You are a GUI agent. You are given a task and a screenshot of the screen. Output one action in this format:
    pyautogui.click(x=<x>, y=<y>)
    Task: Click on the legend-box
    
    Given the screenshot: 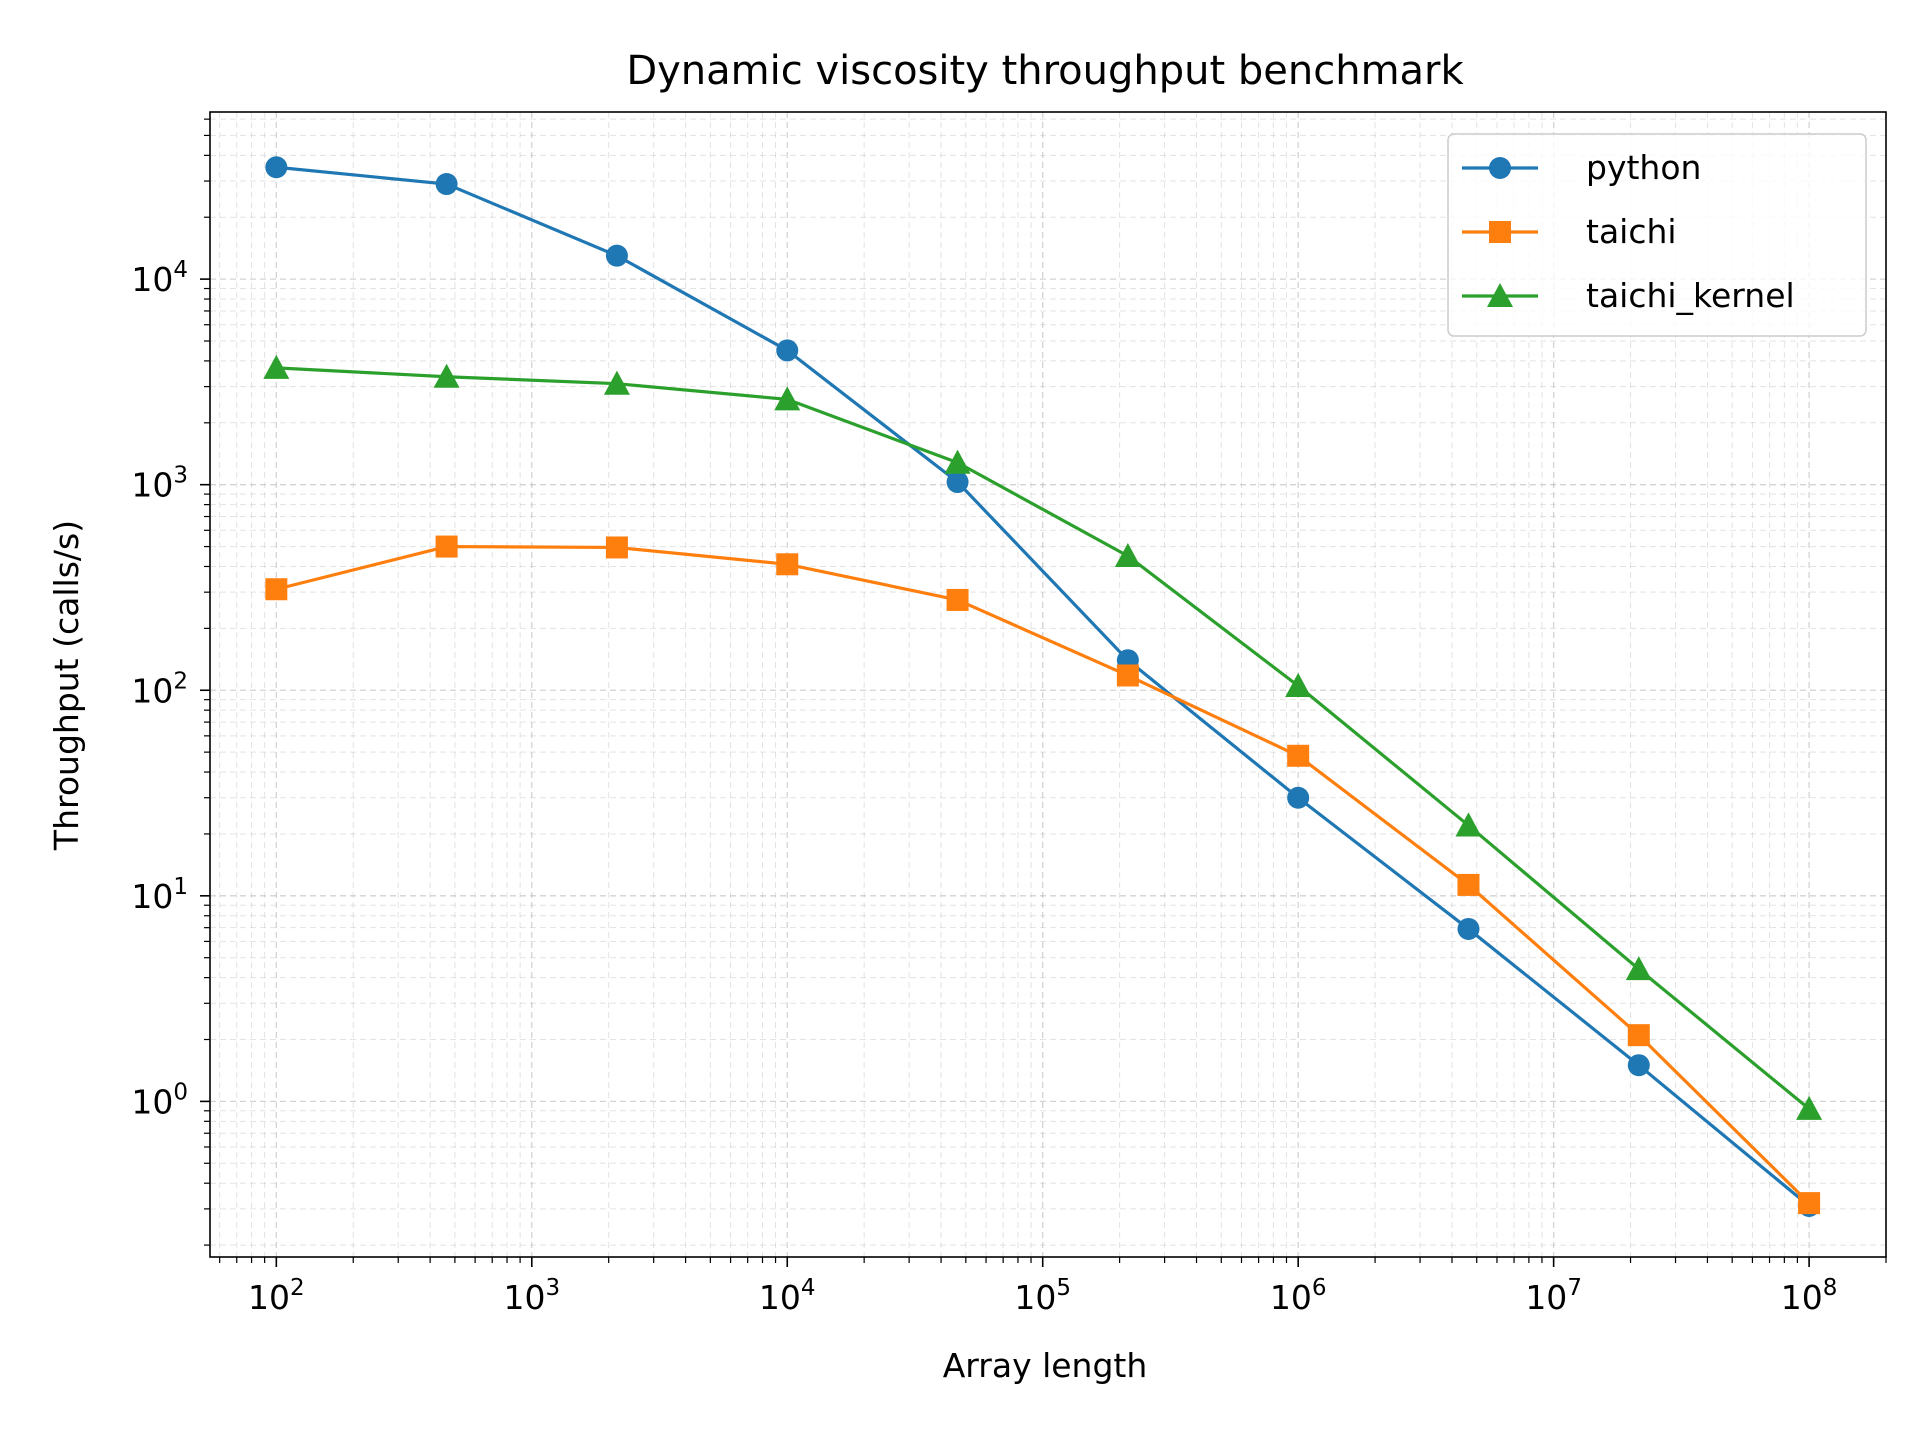 What is the action you would take?
    pyautogui.click(x=1657, y=235)
    